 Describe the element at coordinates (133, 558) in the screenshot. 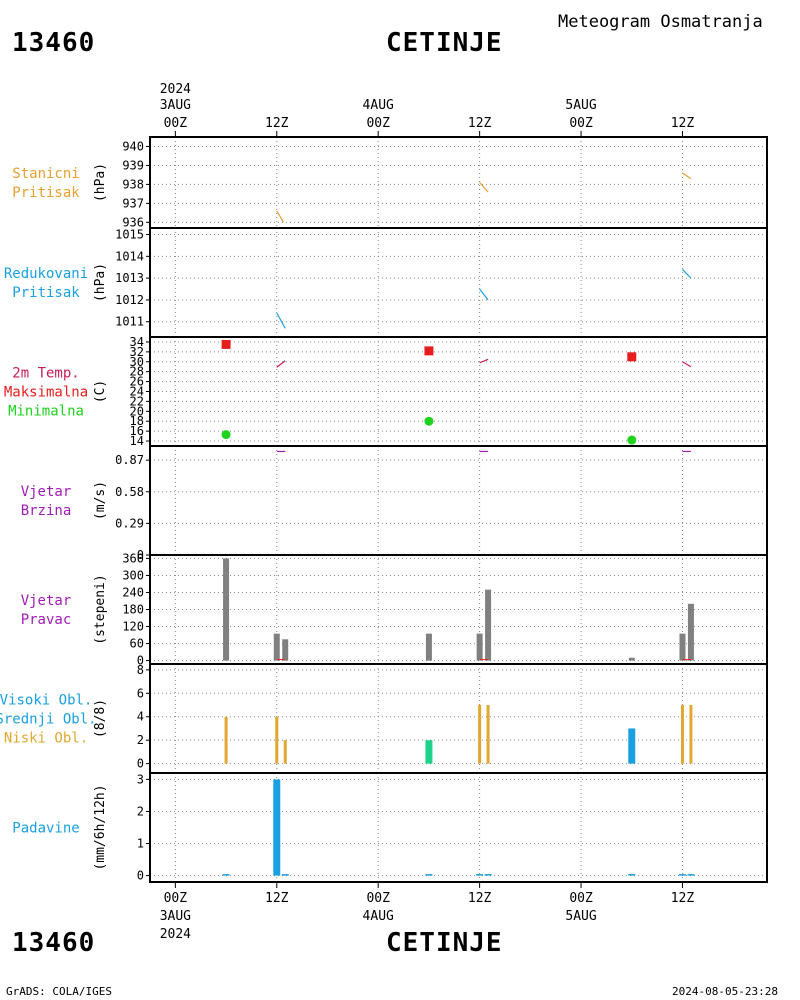

I see `y-tick-label: 360` at that location.